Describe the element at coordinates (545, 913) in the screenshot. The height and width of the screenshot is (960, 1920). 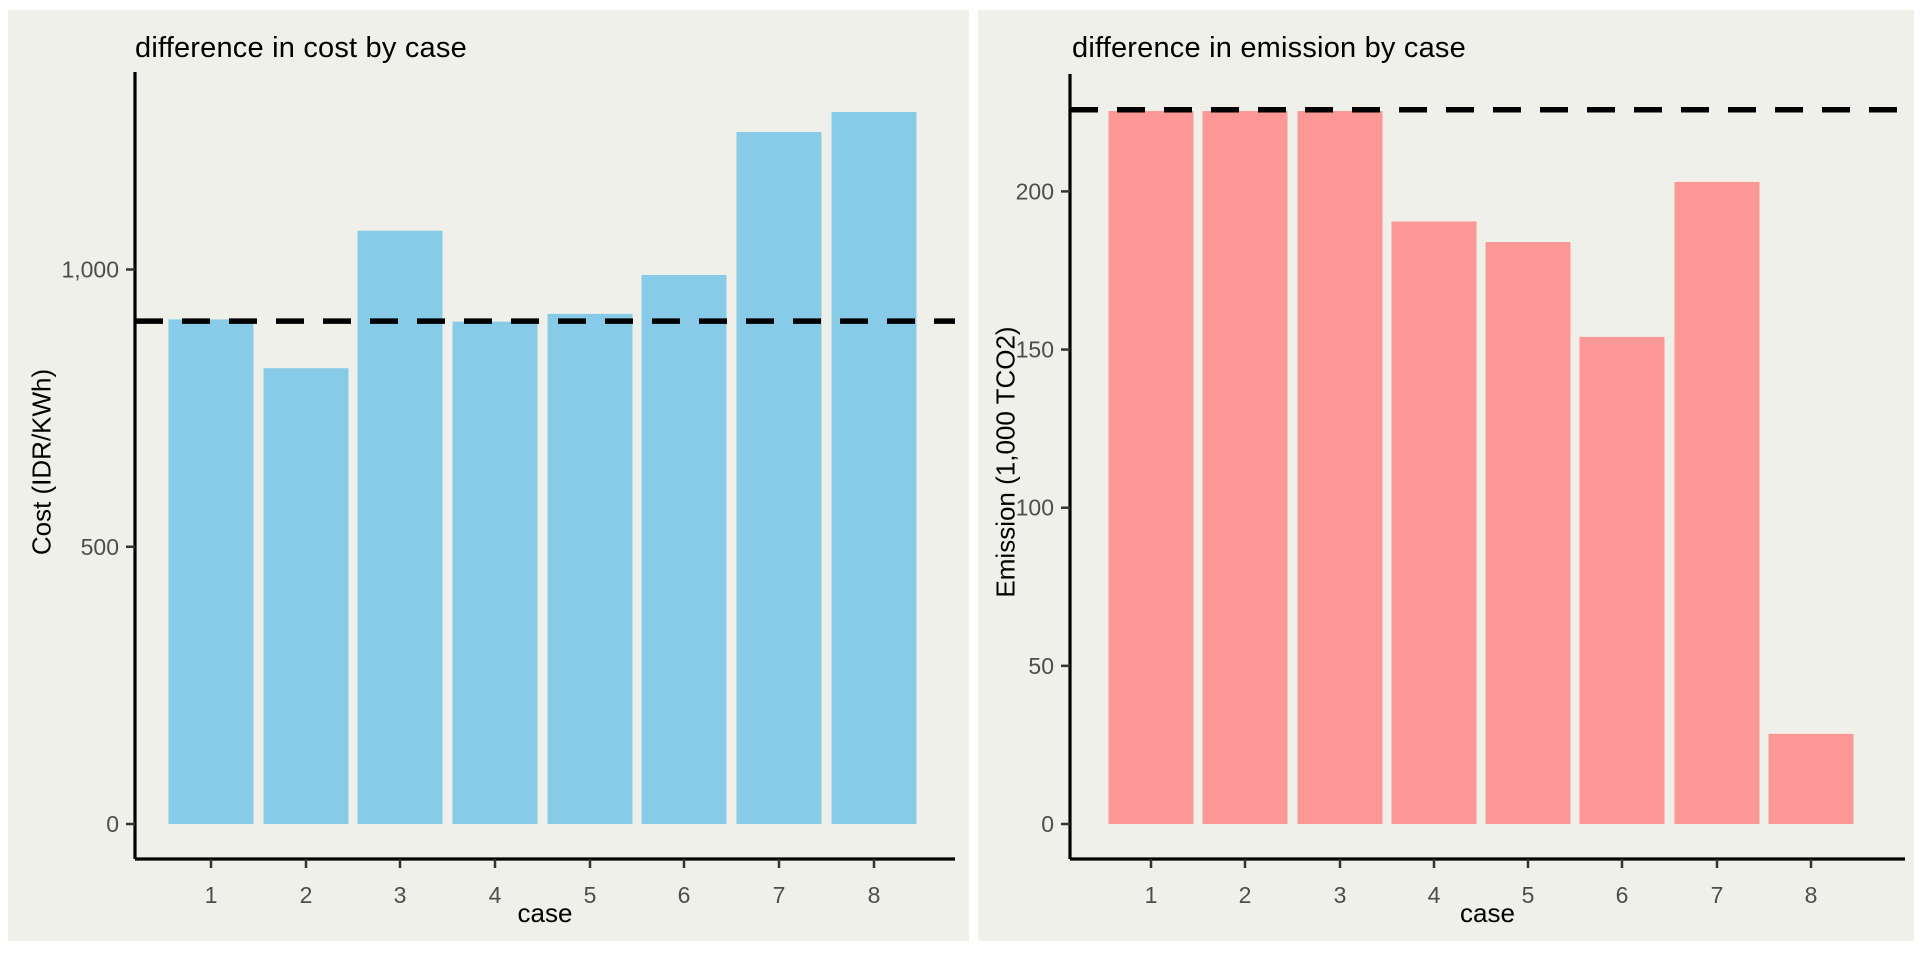
I see `cost-x-axis-title: case` at that location.